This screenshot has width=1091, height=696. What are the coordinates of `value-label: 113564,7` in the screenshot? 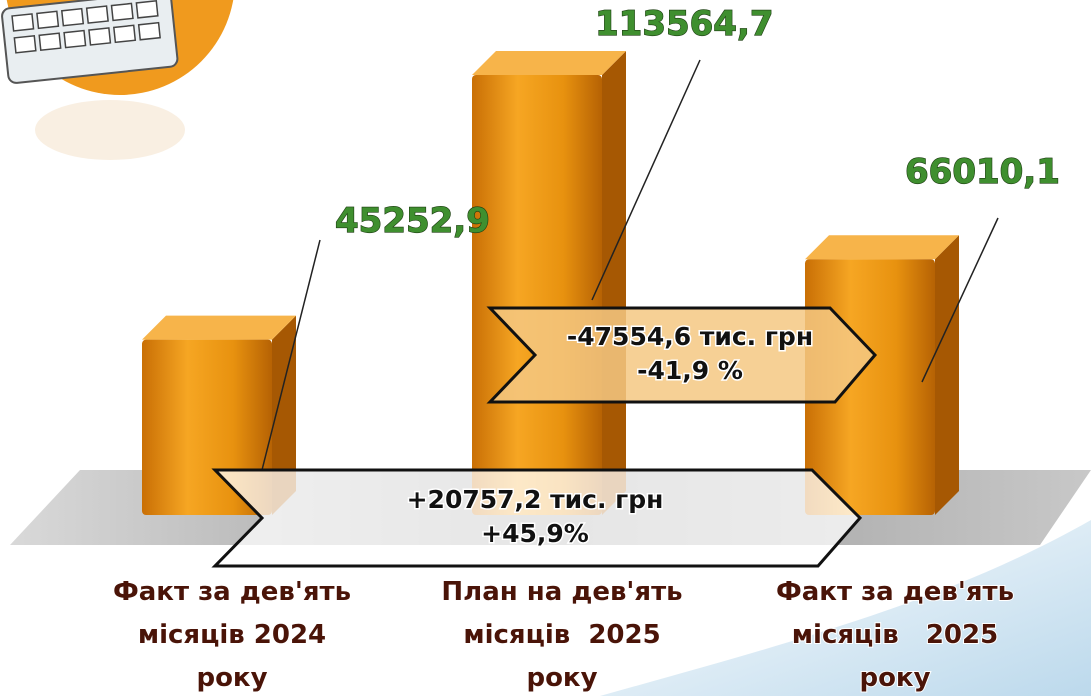 It's located at (684, 24).